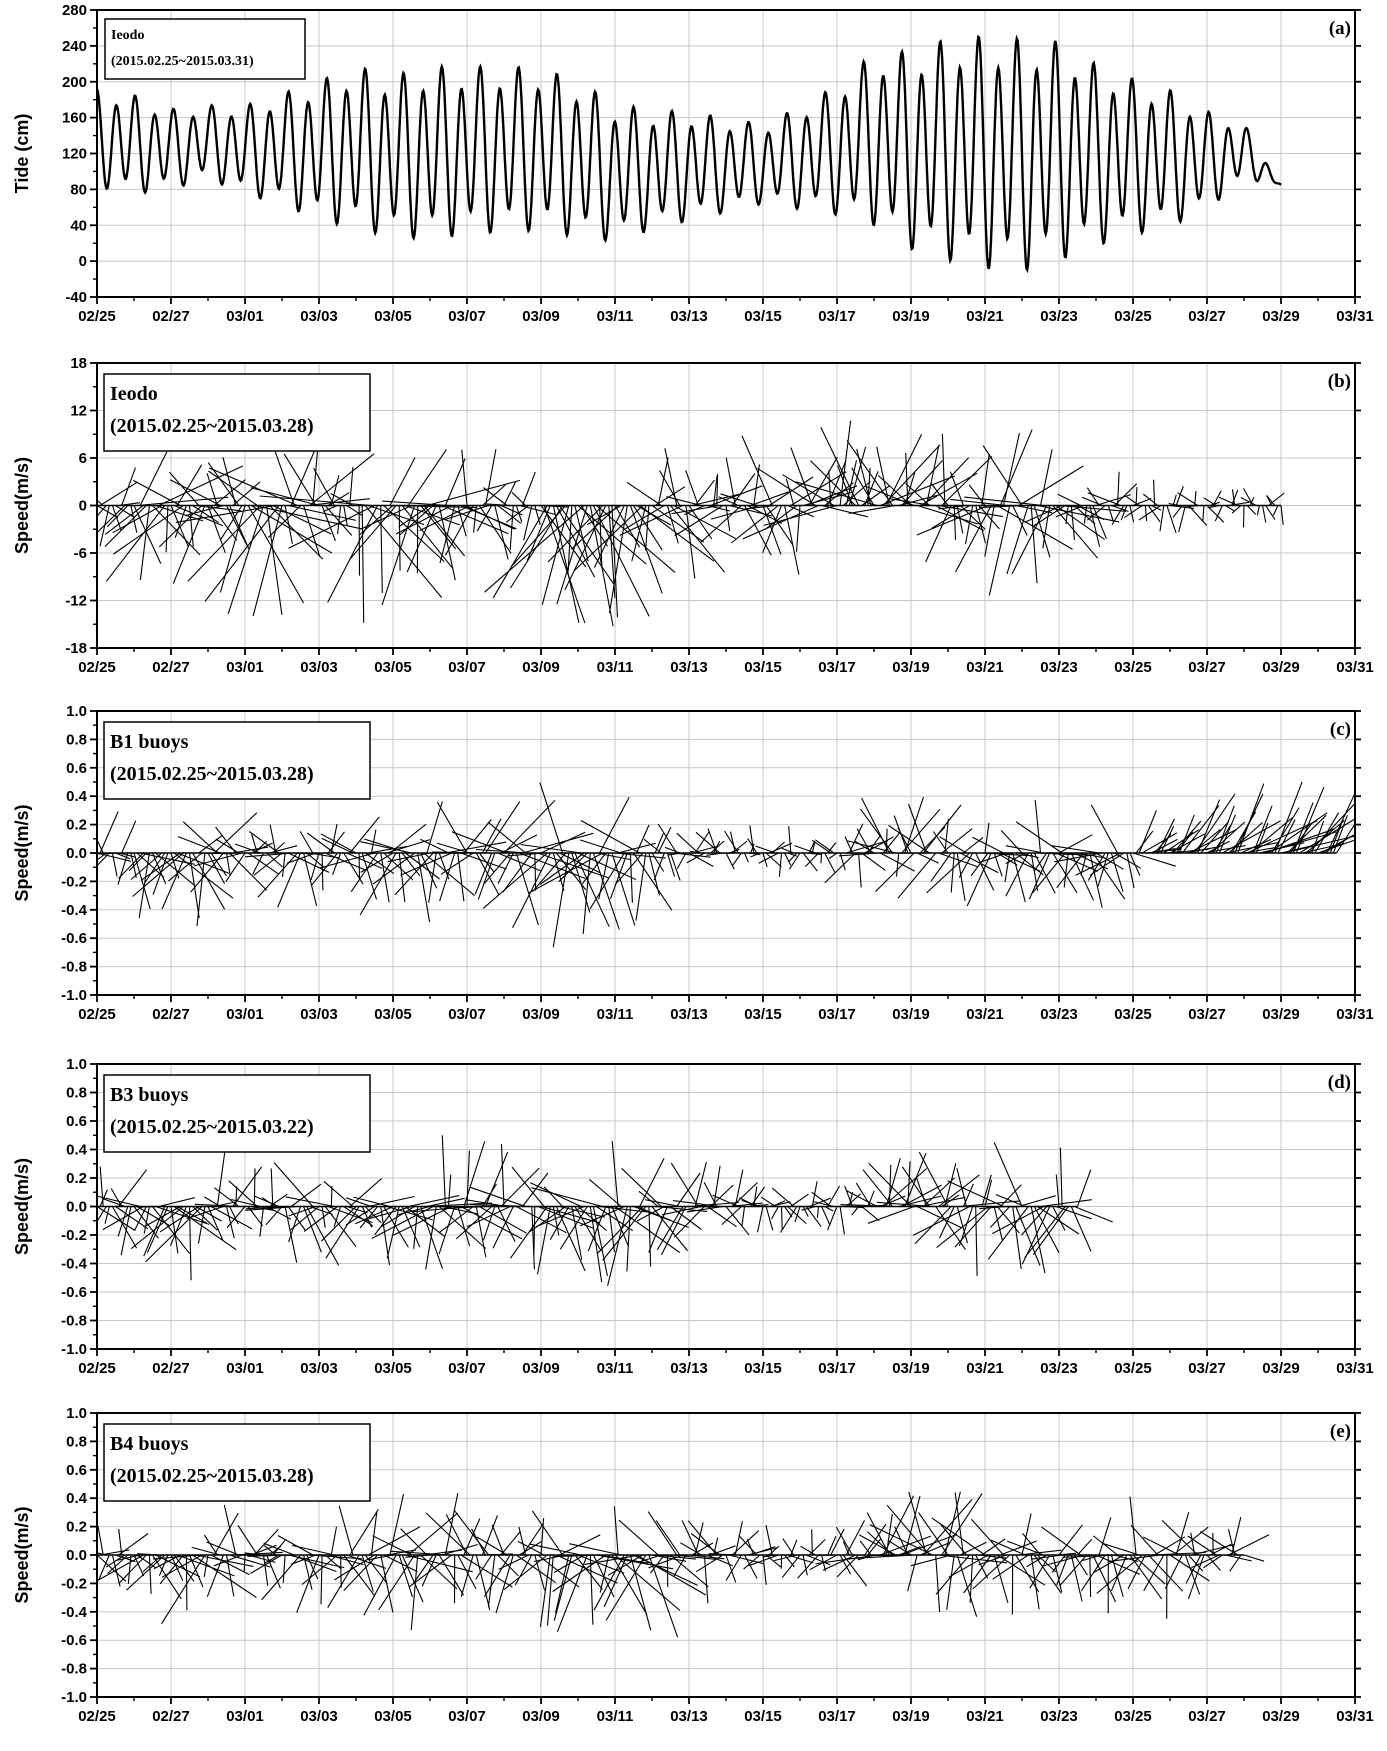 This screenshot has height=1751, width=1387. I want to click on panel-d-ytick-label: -0.4, so click(74, 1264).